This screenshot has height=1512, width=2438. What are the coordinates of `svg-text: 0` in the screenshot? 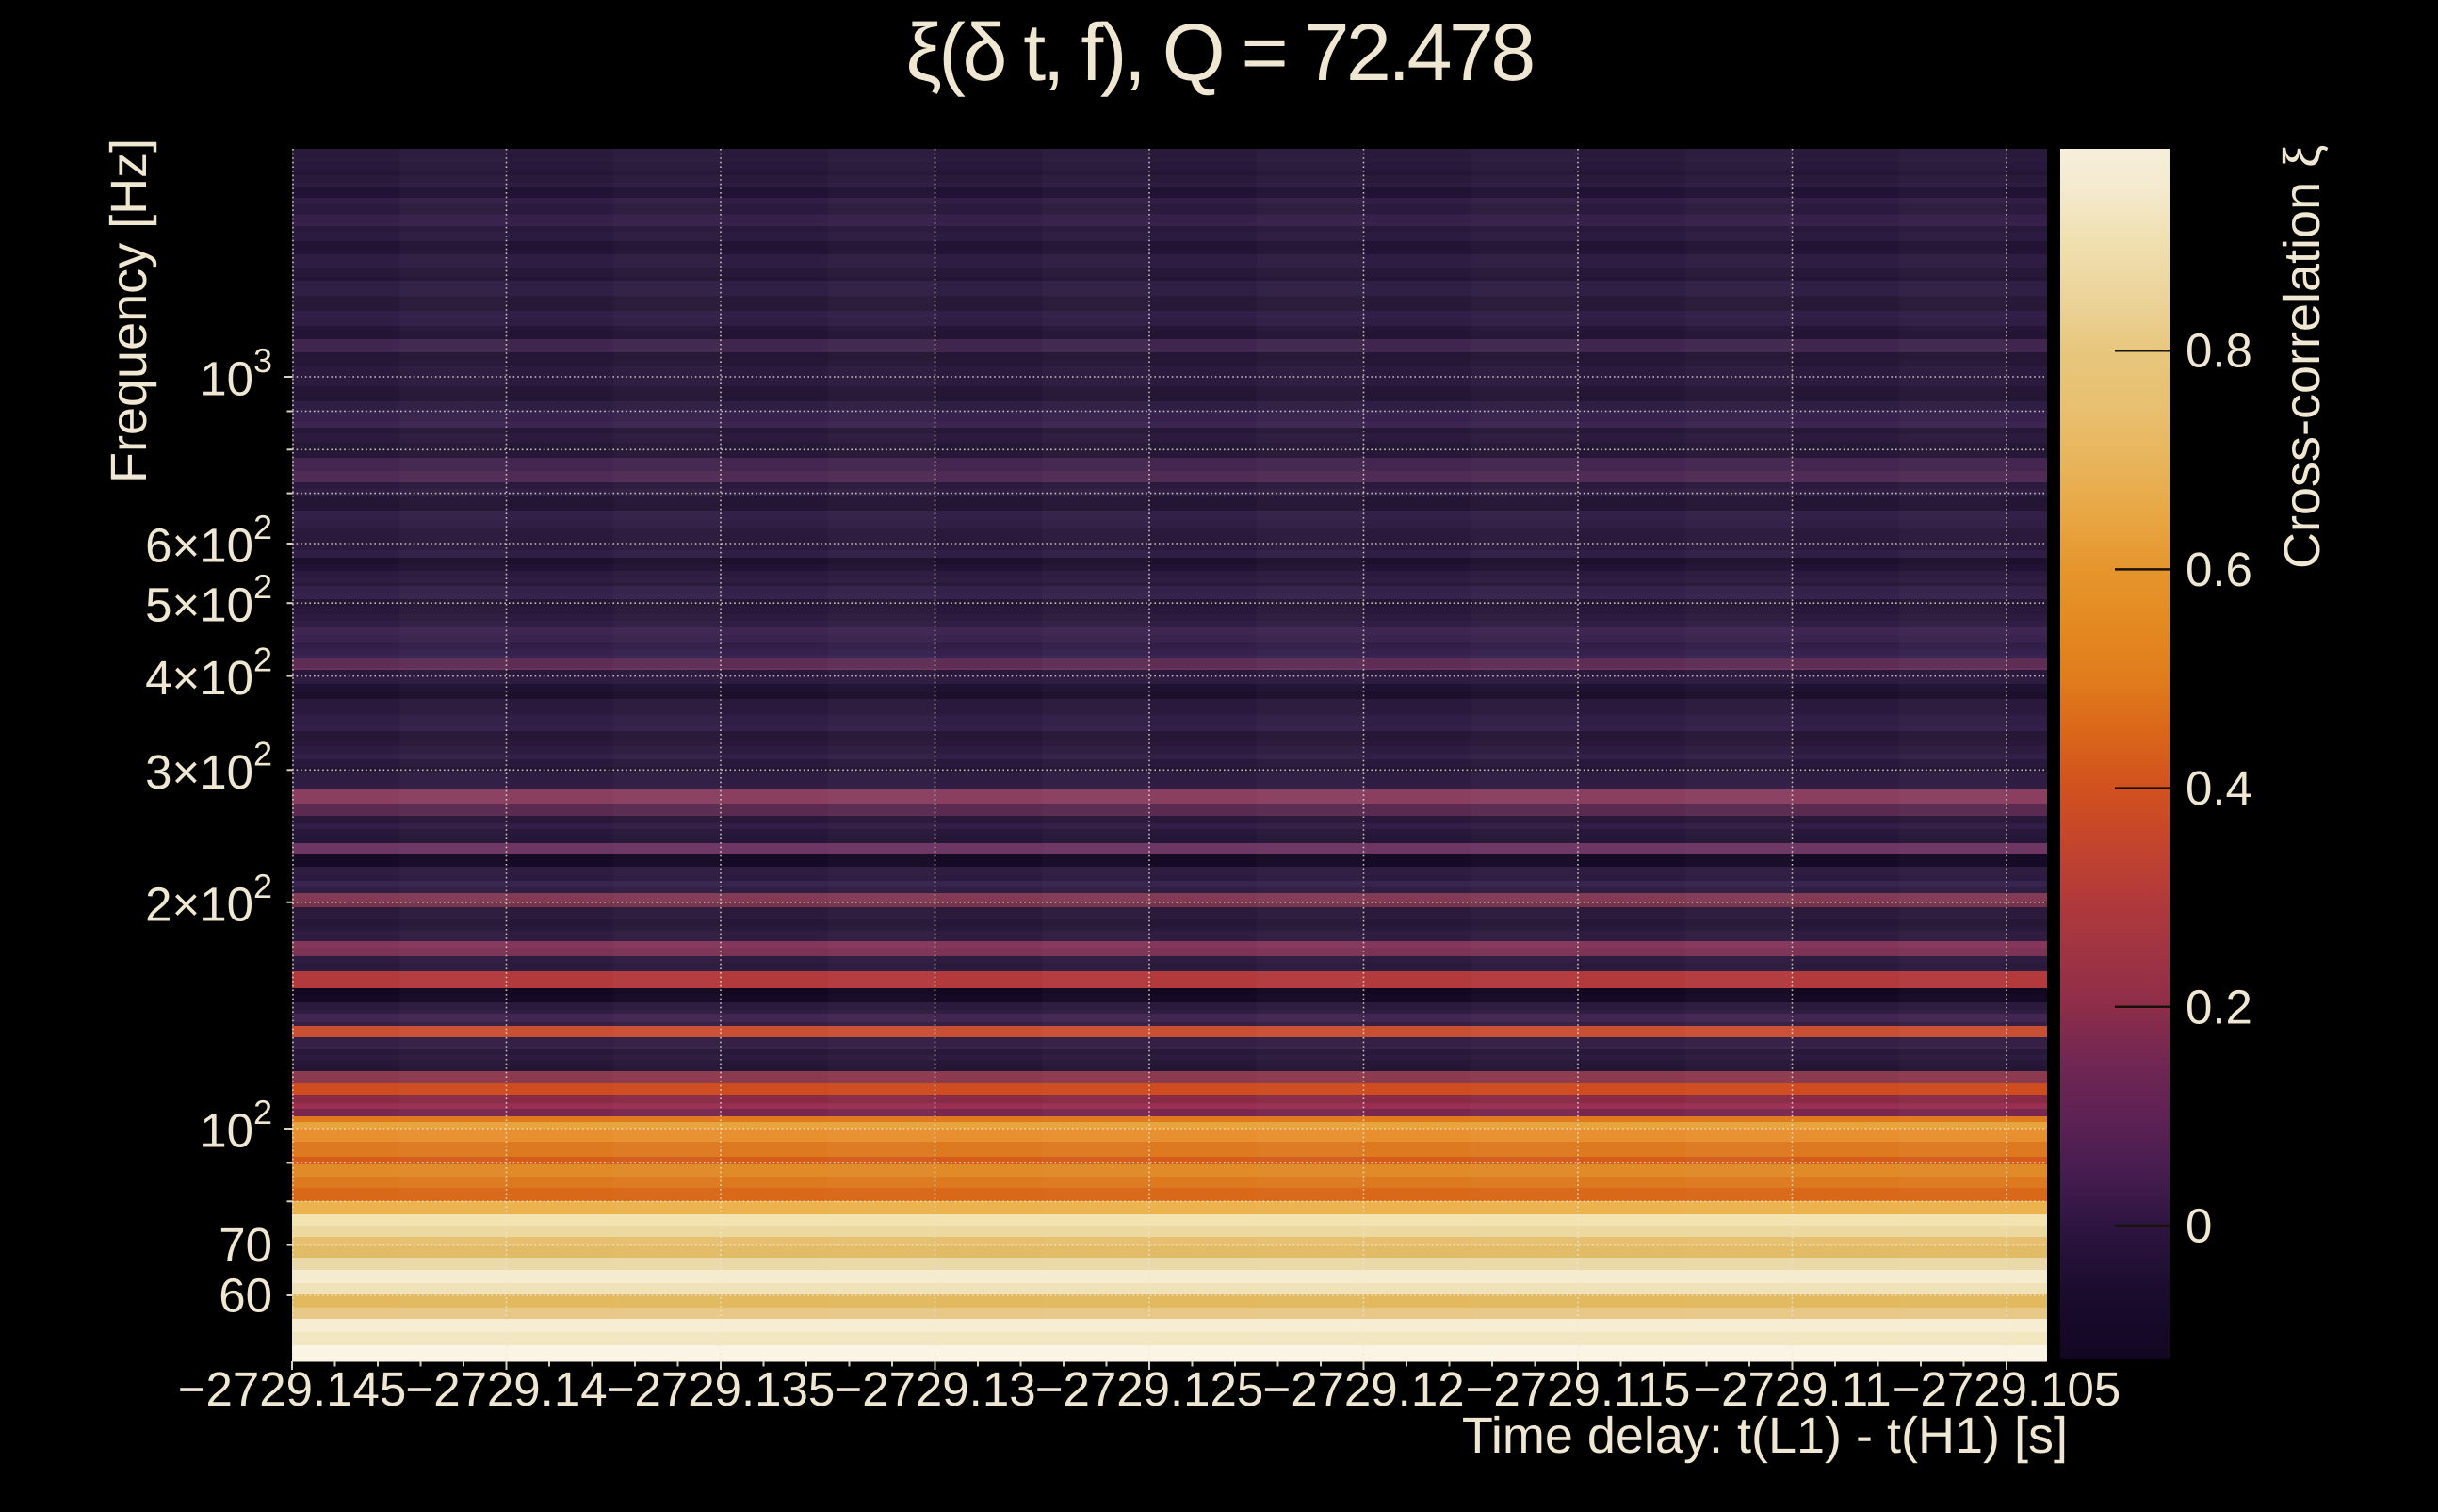 It's located at (2199, 1226).